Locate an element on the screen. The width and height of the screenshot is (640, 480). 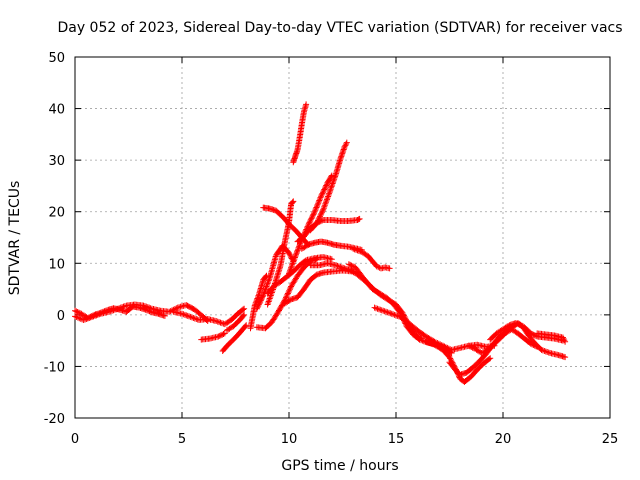
x-tick-label: 0 is located at coordinates (75, 439).